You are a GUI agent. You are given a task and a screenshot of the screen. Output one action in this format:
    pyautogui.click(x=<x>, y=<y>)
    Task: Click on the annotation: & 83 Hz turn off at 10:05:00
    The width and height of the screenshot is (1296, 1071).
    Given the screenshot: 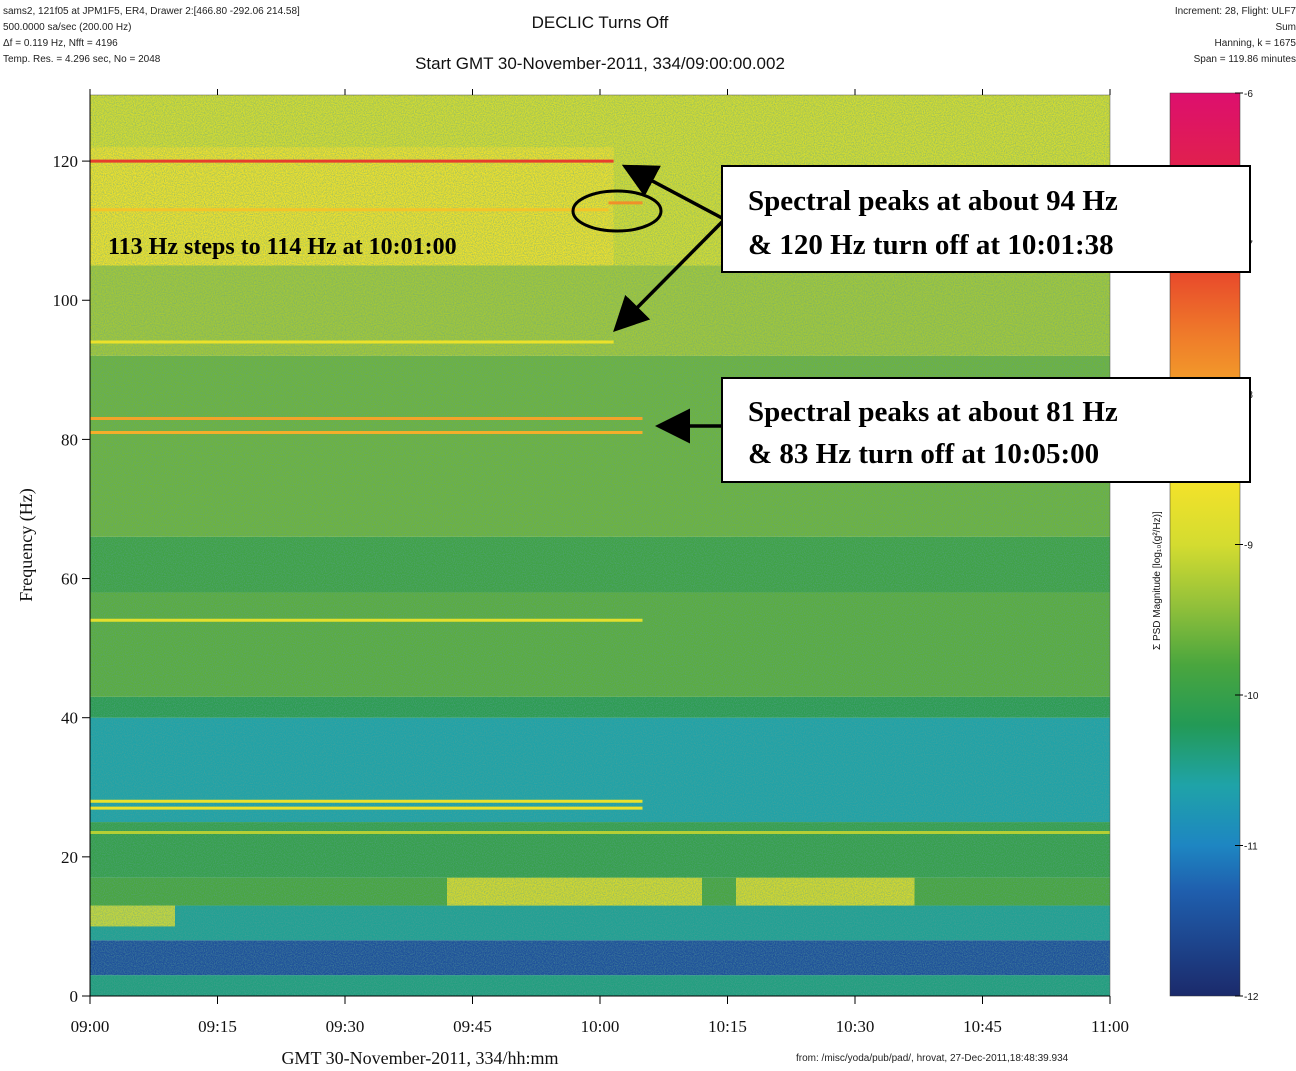 What is the action you would take?
    pyautogui.click(x=923, y=454)
    